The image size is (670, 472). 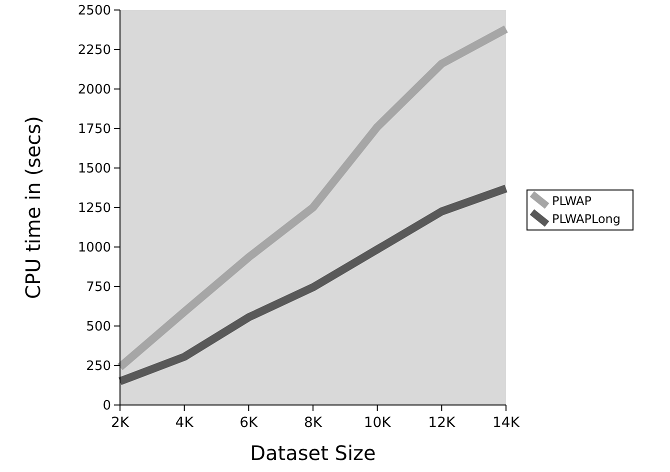 What do you see at coordinates (249, 423) in the screenshot?
I see `x-tick-label: 6K` at bounding box center [249, 423].